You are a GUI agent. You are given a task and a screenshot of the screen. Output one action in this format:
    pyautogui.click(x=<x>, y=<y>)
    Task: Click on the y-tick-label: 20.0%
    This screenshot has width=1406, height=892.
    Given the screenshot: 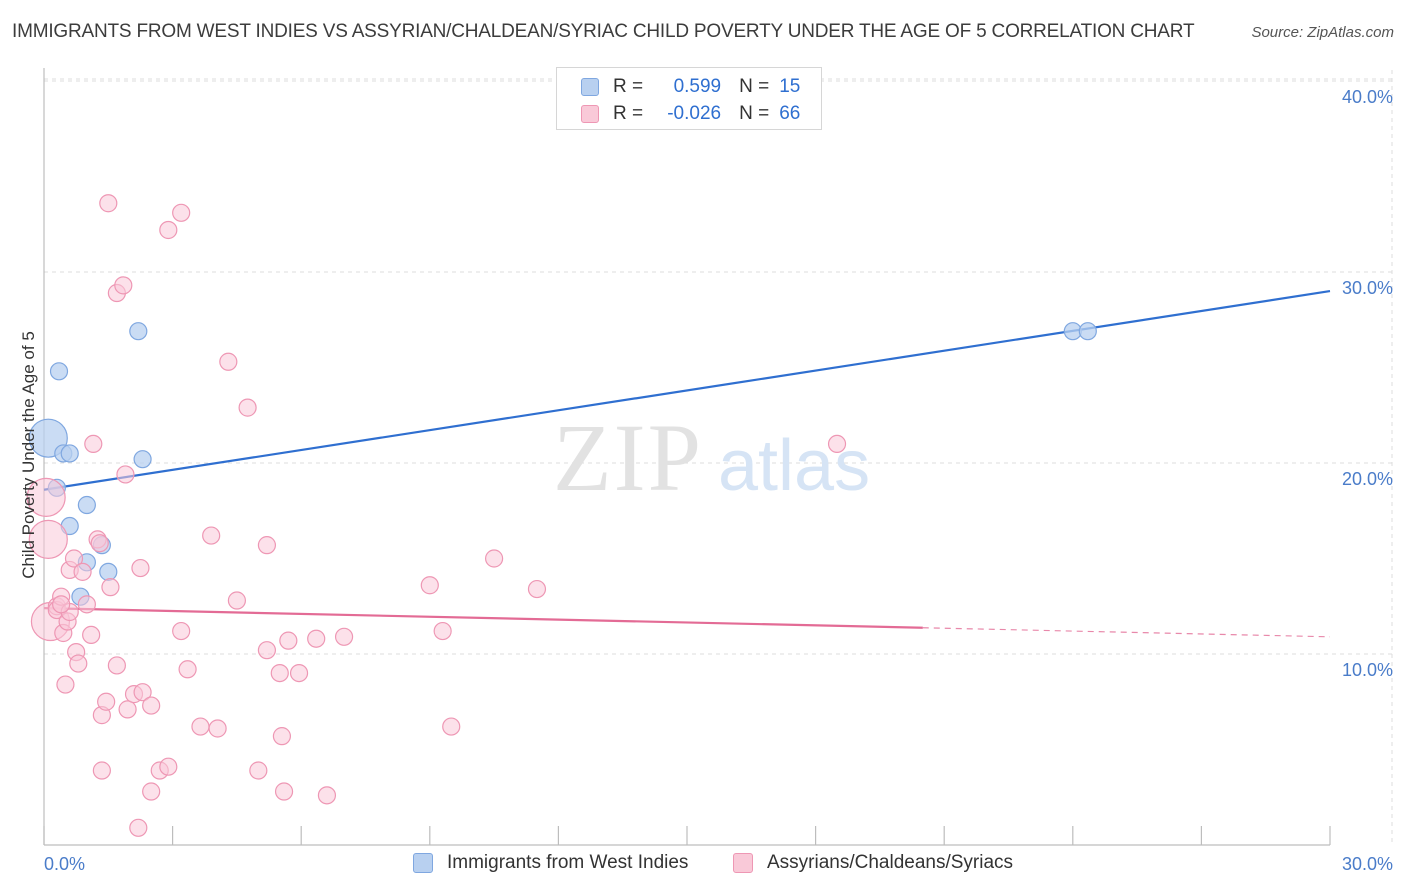 What is the action you would take?
    pyautogui.click(x=1367, y=479)
    